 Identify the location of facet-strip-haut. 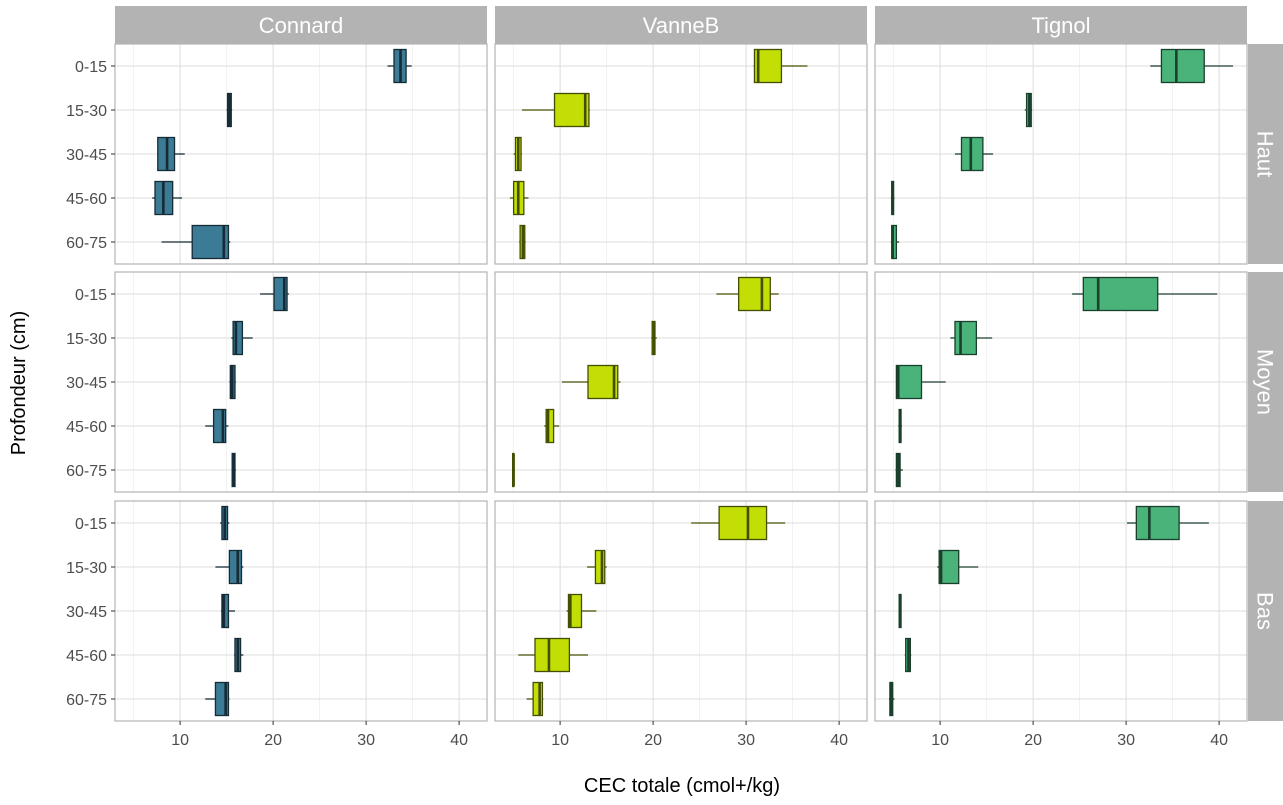
(1265, 154).